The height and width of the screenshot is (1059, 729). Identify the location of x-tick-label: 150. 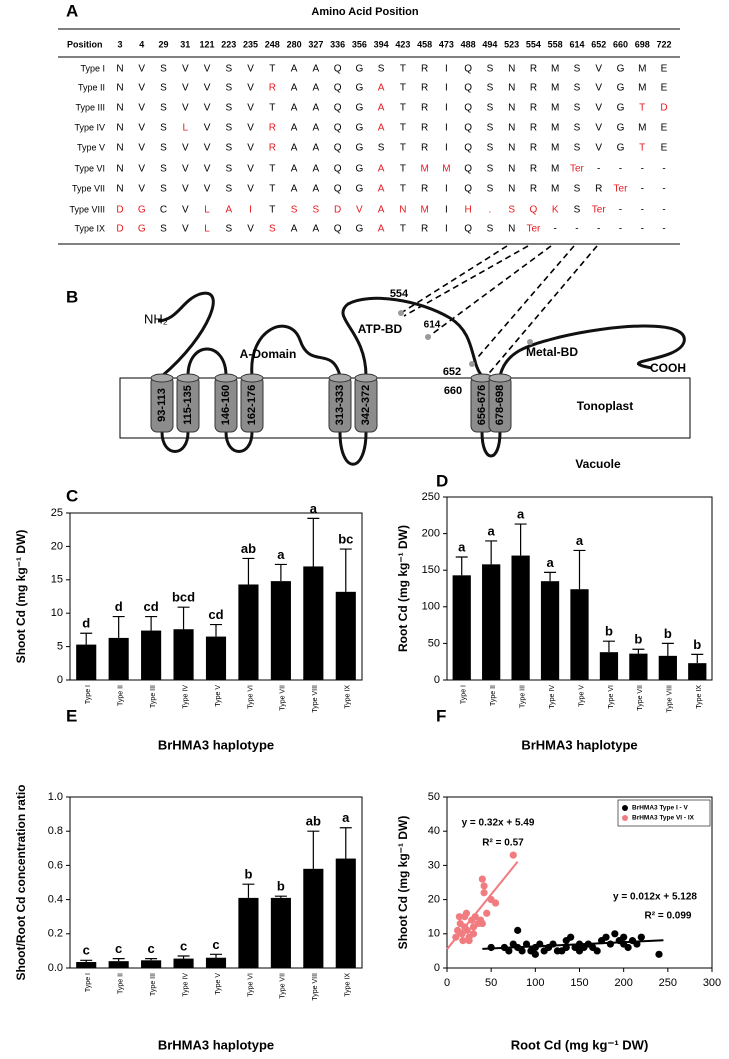
(579, 983).